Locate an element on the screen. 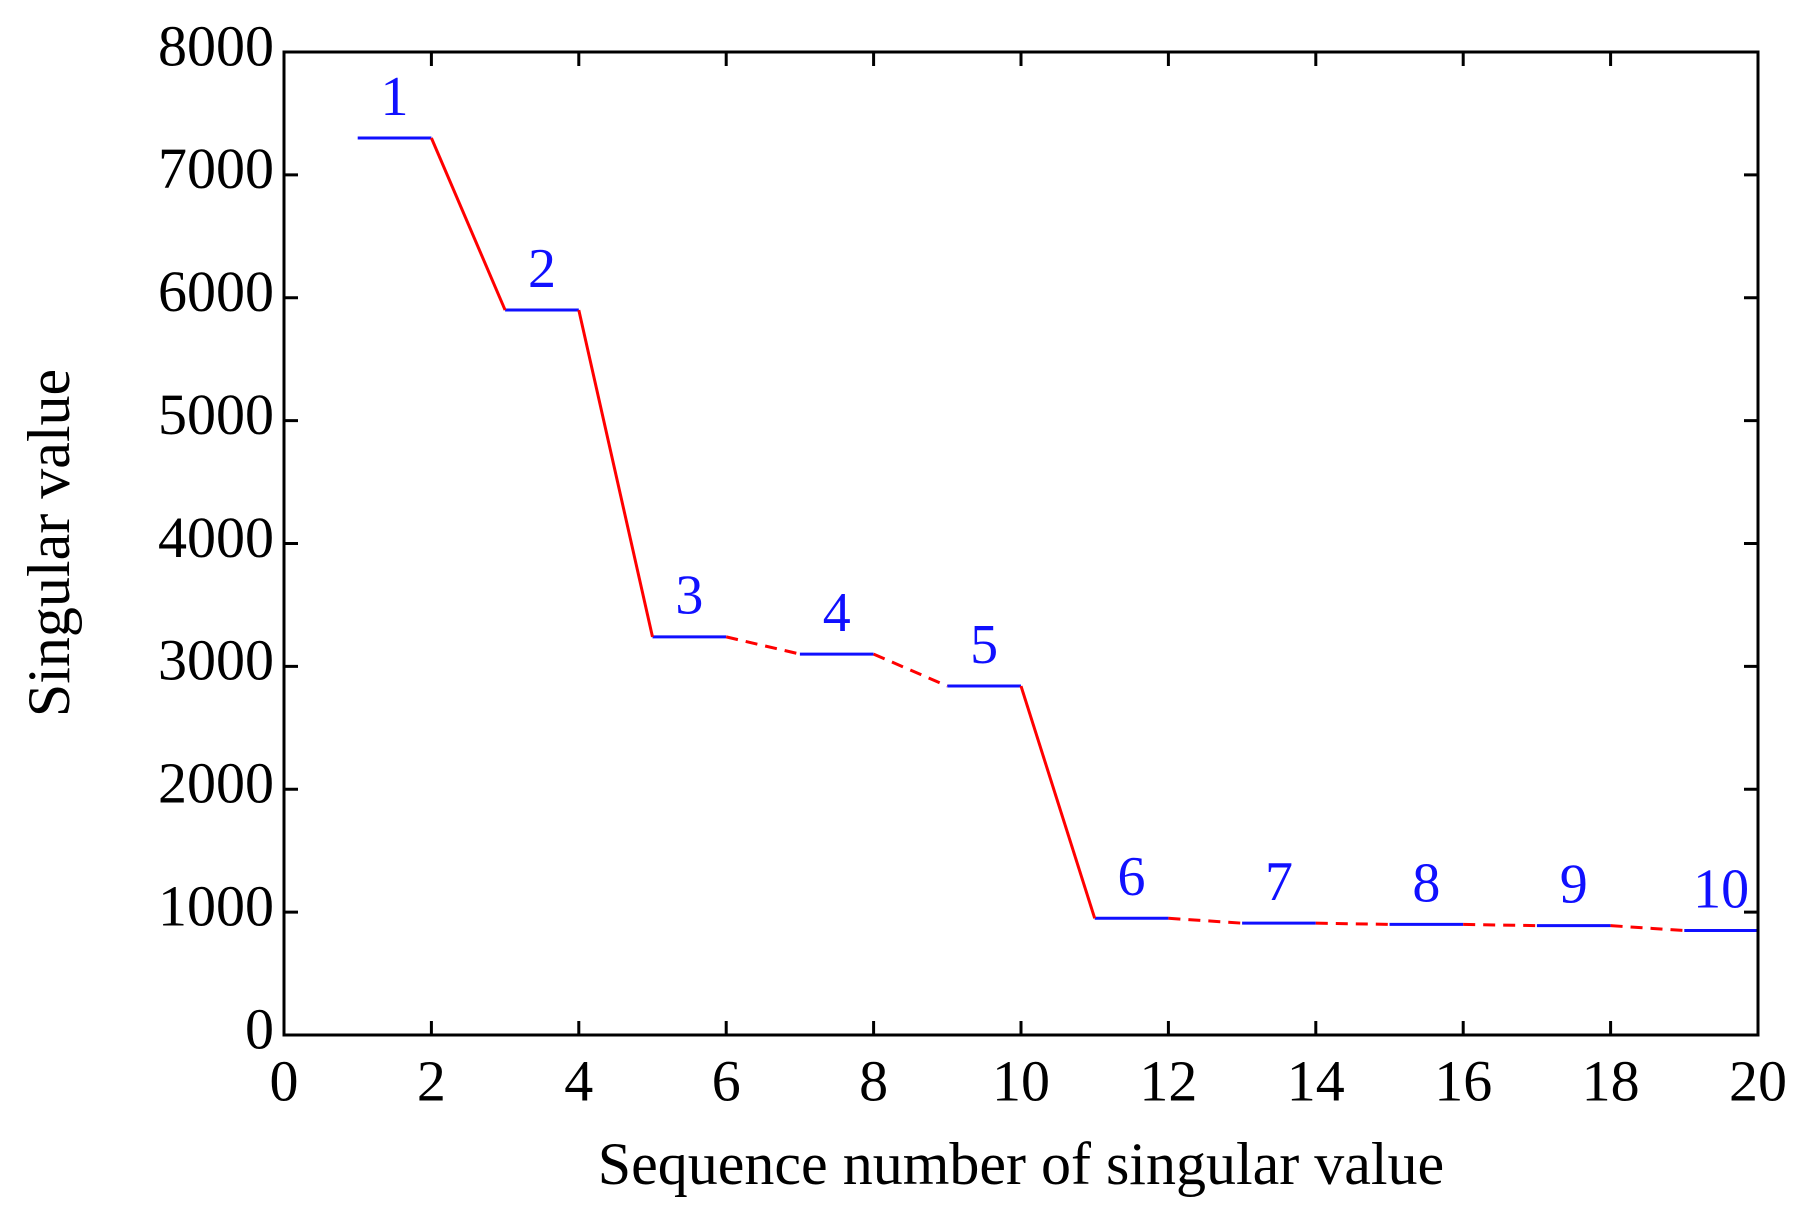 Image resolution: width=1808 pixels, height=1223 pixels. y-tick-label: 8000 is located at coordinates (216, 45).